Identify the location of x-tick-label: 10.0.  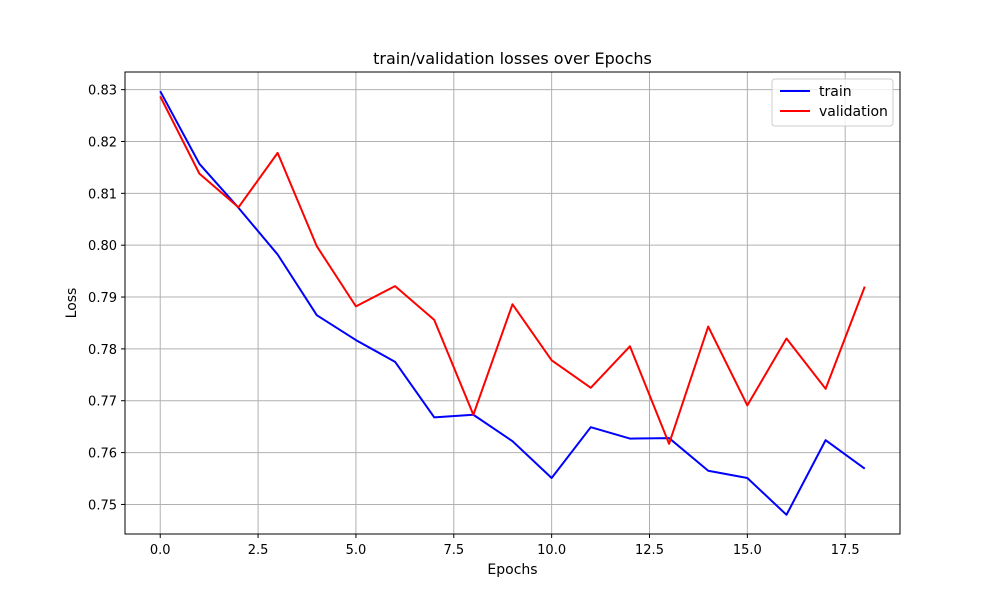
(551, 550).